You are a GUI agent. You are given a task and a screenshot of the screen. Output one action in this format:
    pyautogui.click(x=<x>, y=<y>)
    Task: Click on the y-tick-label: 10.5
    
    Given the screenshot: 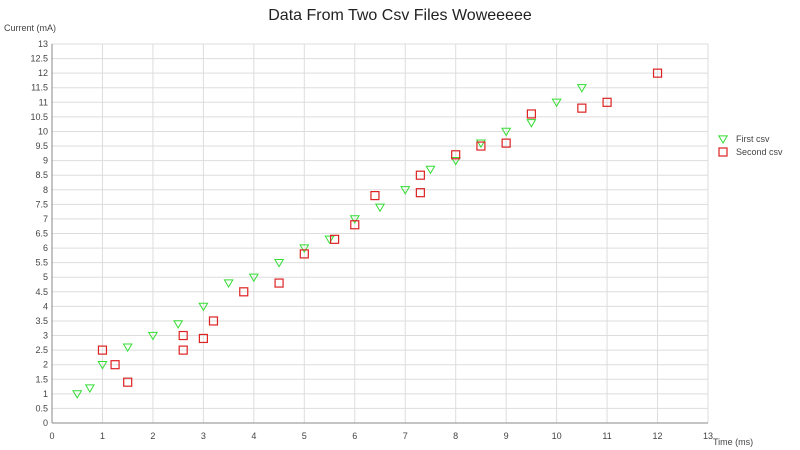 What is the action you would take?
    pyautogui.click(x=39, y=117)
    